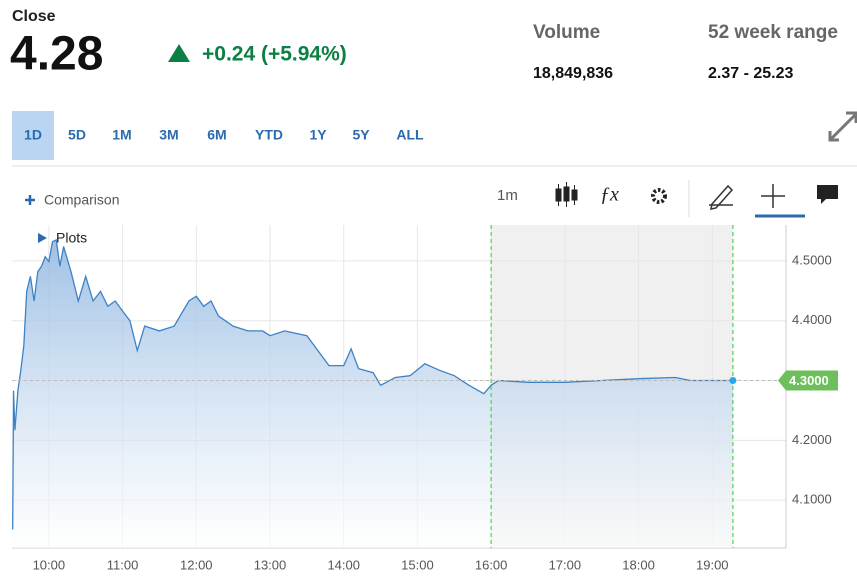  What do you see at coordinates (343, 564) in the screenshot?
I see `x-tick-label: 14:00` at bounding box center [343, 564].